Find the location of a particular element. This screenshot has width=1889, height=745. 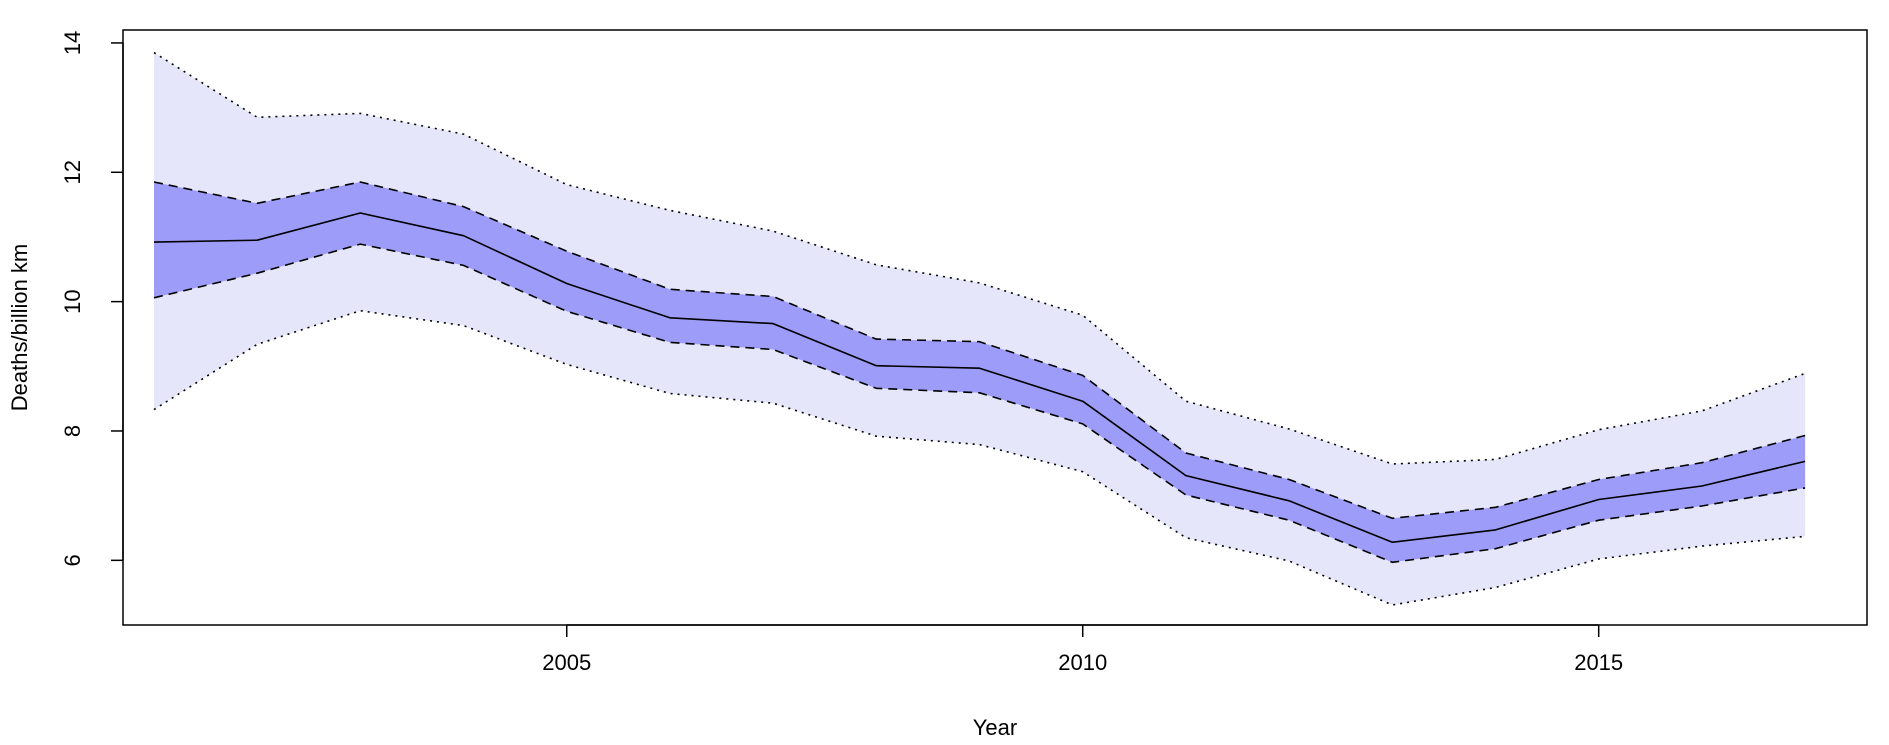

y-tick-label: 12 is located at coordinates (72, 172).